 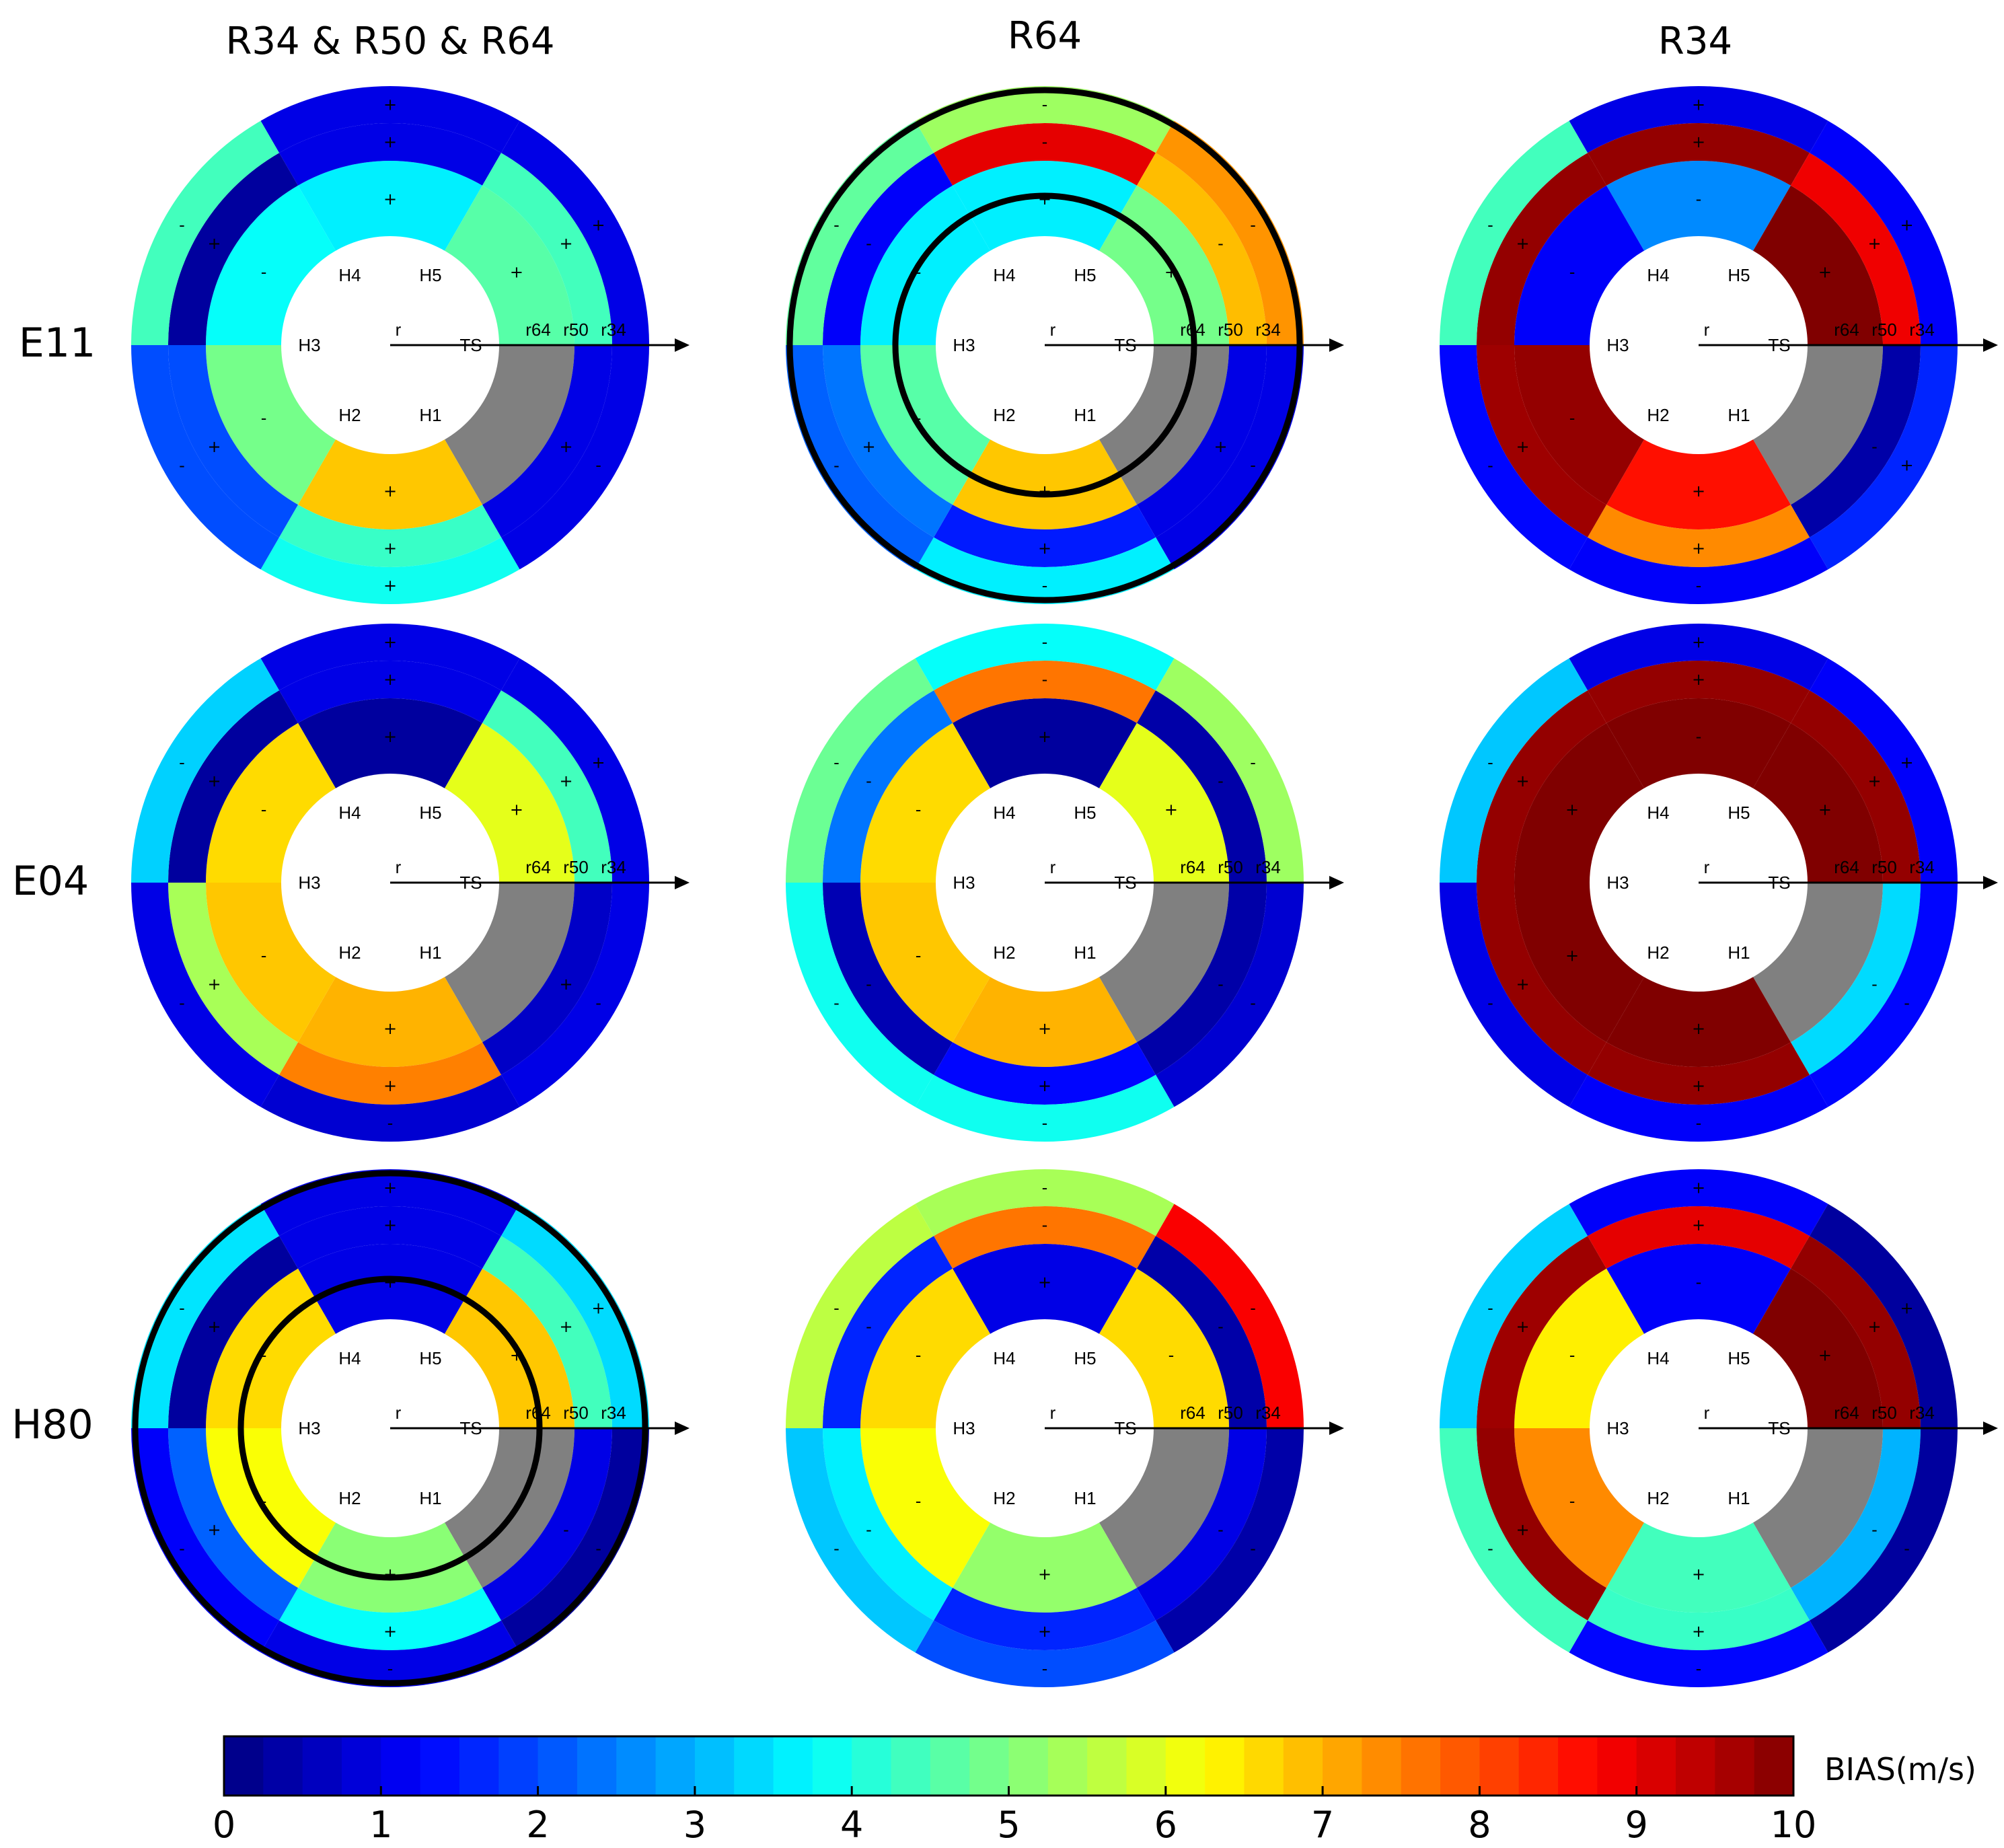 I want to click on sign-r34-H5: -, so click(x=1253, y=1307).